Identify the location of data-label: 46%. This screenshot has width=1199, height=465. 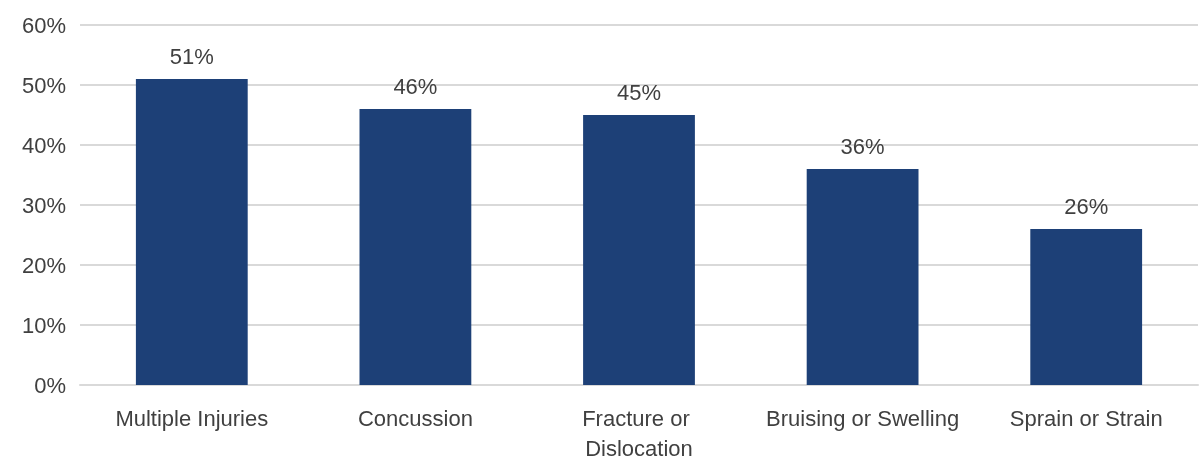
(415, 86).